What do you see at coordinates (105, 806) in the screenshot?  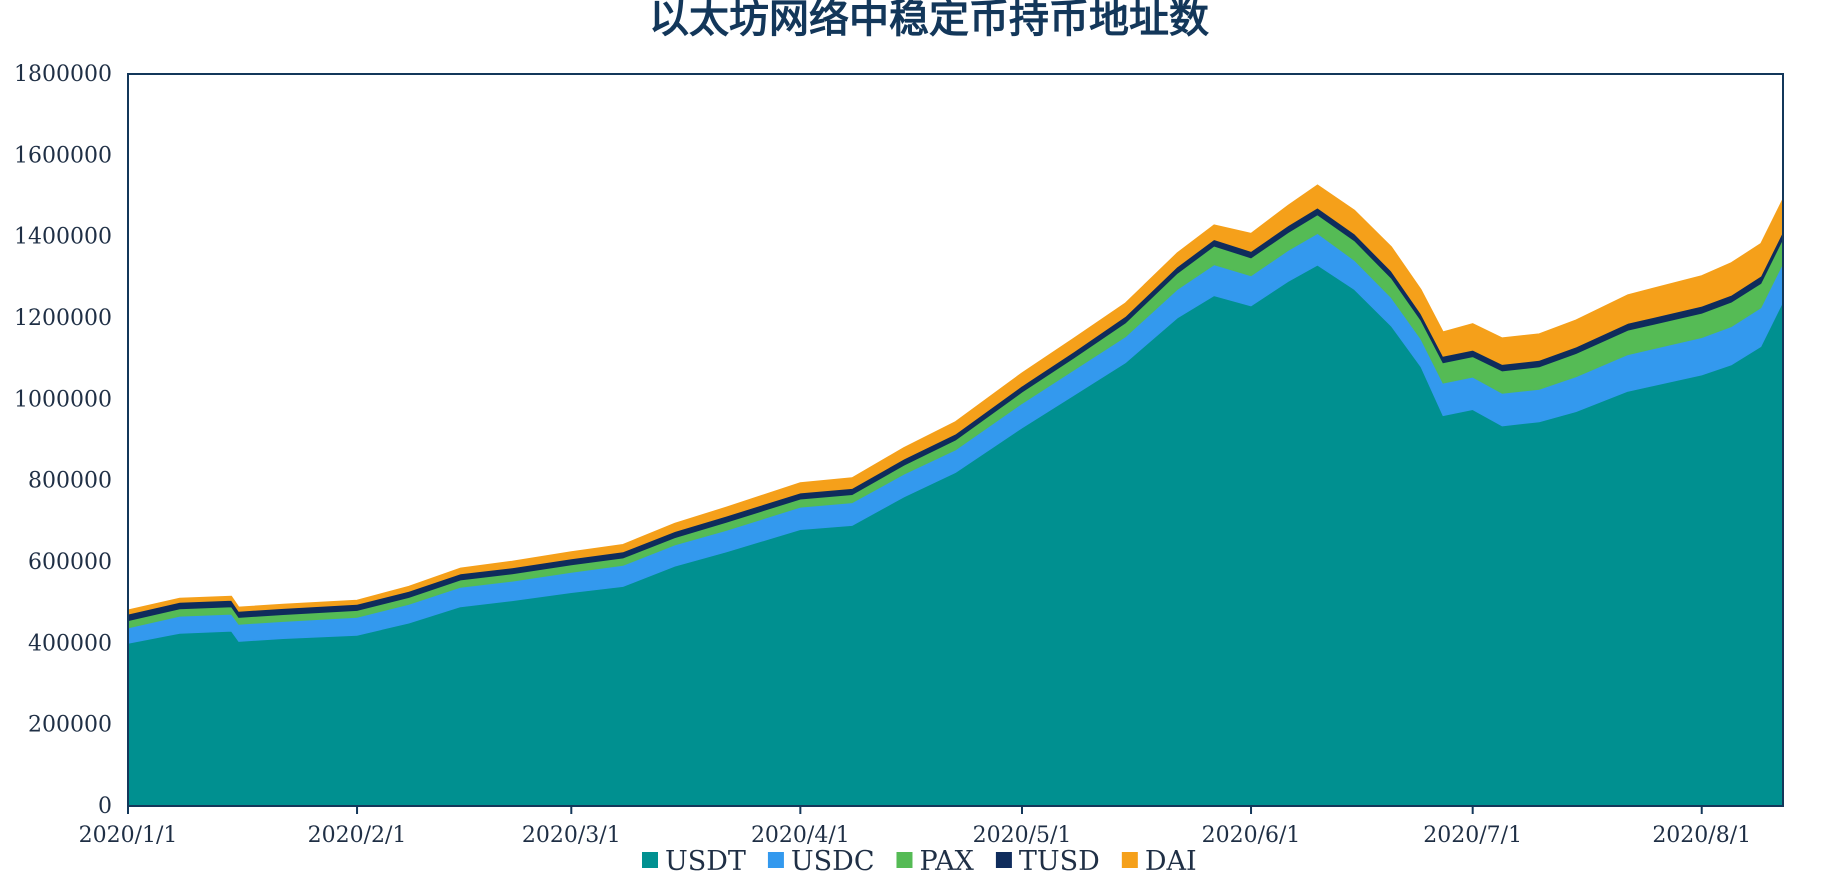 I see `y-tick-label: 0` at bounding box center [105, 806].